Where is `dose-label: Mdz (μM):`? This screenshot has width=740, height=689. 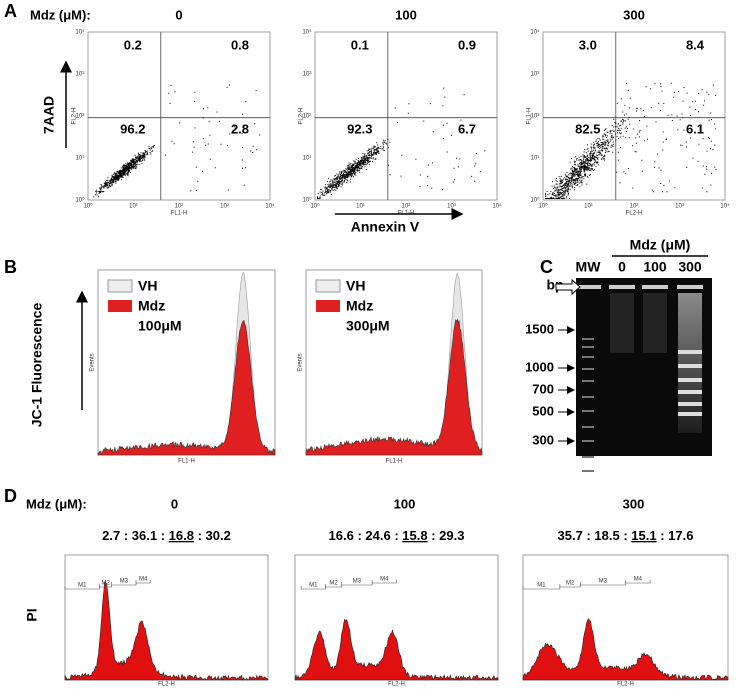
dose-label: Mdz (μM): is located at coordinates (60, 14).